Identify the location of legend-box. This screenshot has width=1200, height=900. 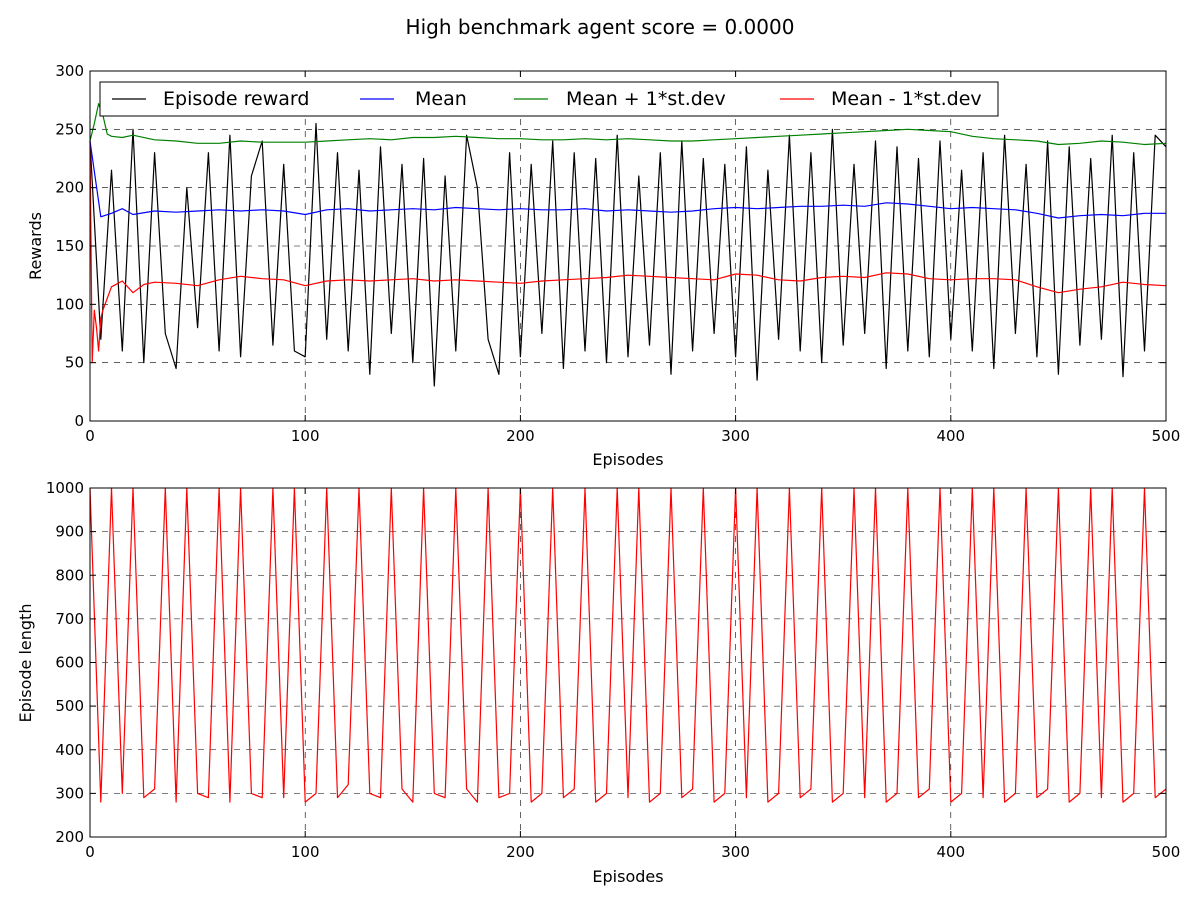
(549, 99).